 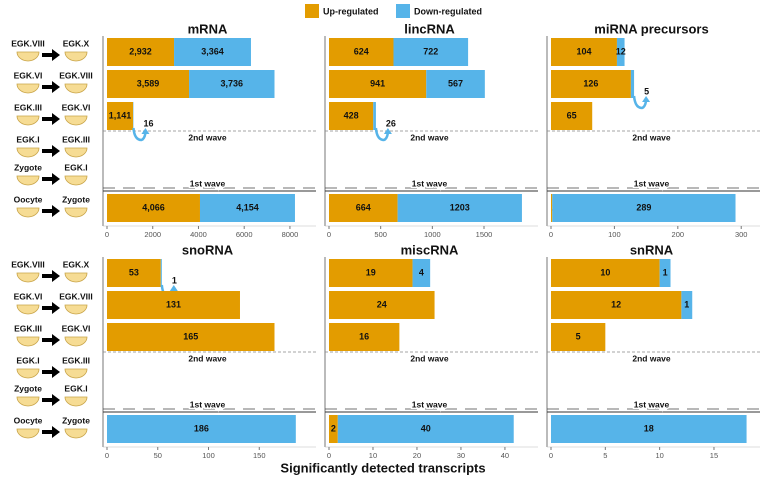 I want to click on value-label: 3,364, so click(x=212, y=51).